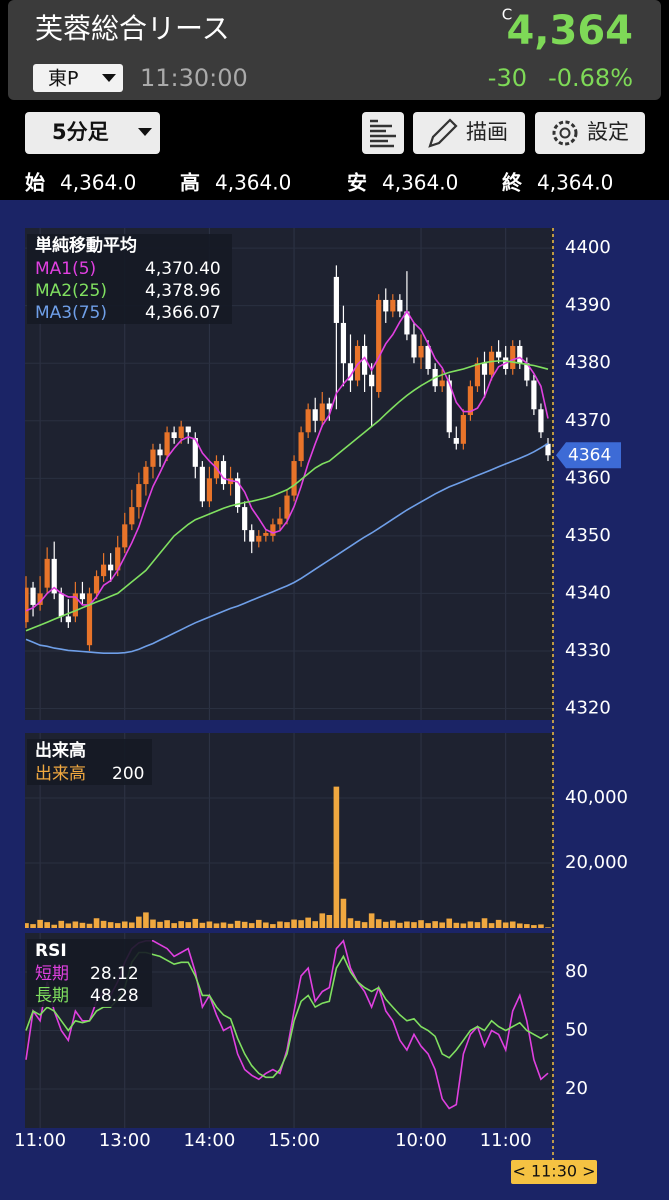 Image resolution: width=669 pixels, height=1200 pixels. I want to click on legend-name: MA2(25), so click(71, 291).